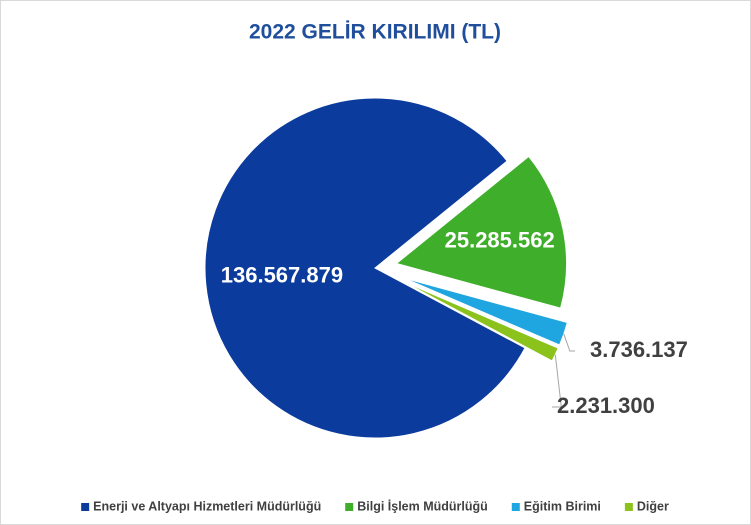  Describe the element at coordinates (606, 405) in the screenshot. I see `data-label: 2.231.300` at that location.